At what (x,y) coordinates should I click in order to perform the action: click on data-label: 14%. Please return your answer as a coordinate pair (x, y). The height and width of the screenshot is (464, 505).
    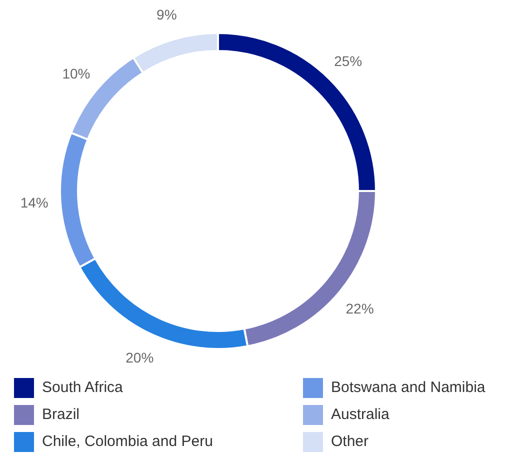
    Looking at the image, I should click on (34, 202).